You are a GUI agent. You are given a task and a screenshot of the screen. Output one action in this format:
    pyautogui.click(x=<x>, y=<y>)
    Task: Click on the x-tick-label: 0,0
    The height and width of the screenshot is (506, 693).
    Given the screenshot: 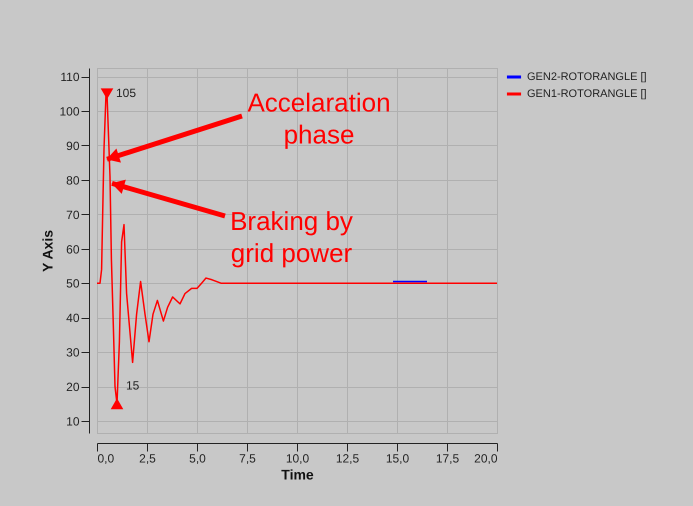 What is the action you would take?
    pyautogui.click(x=106, y=459)
    